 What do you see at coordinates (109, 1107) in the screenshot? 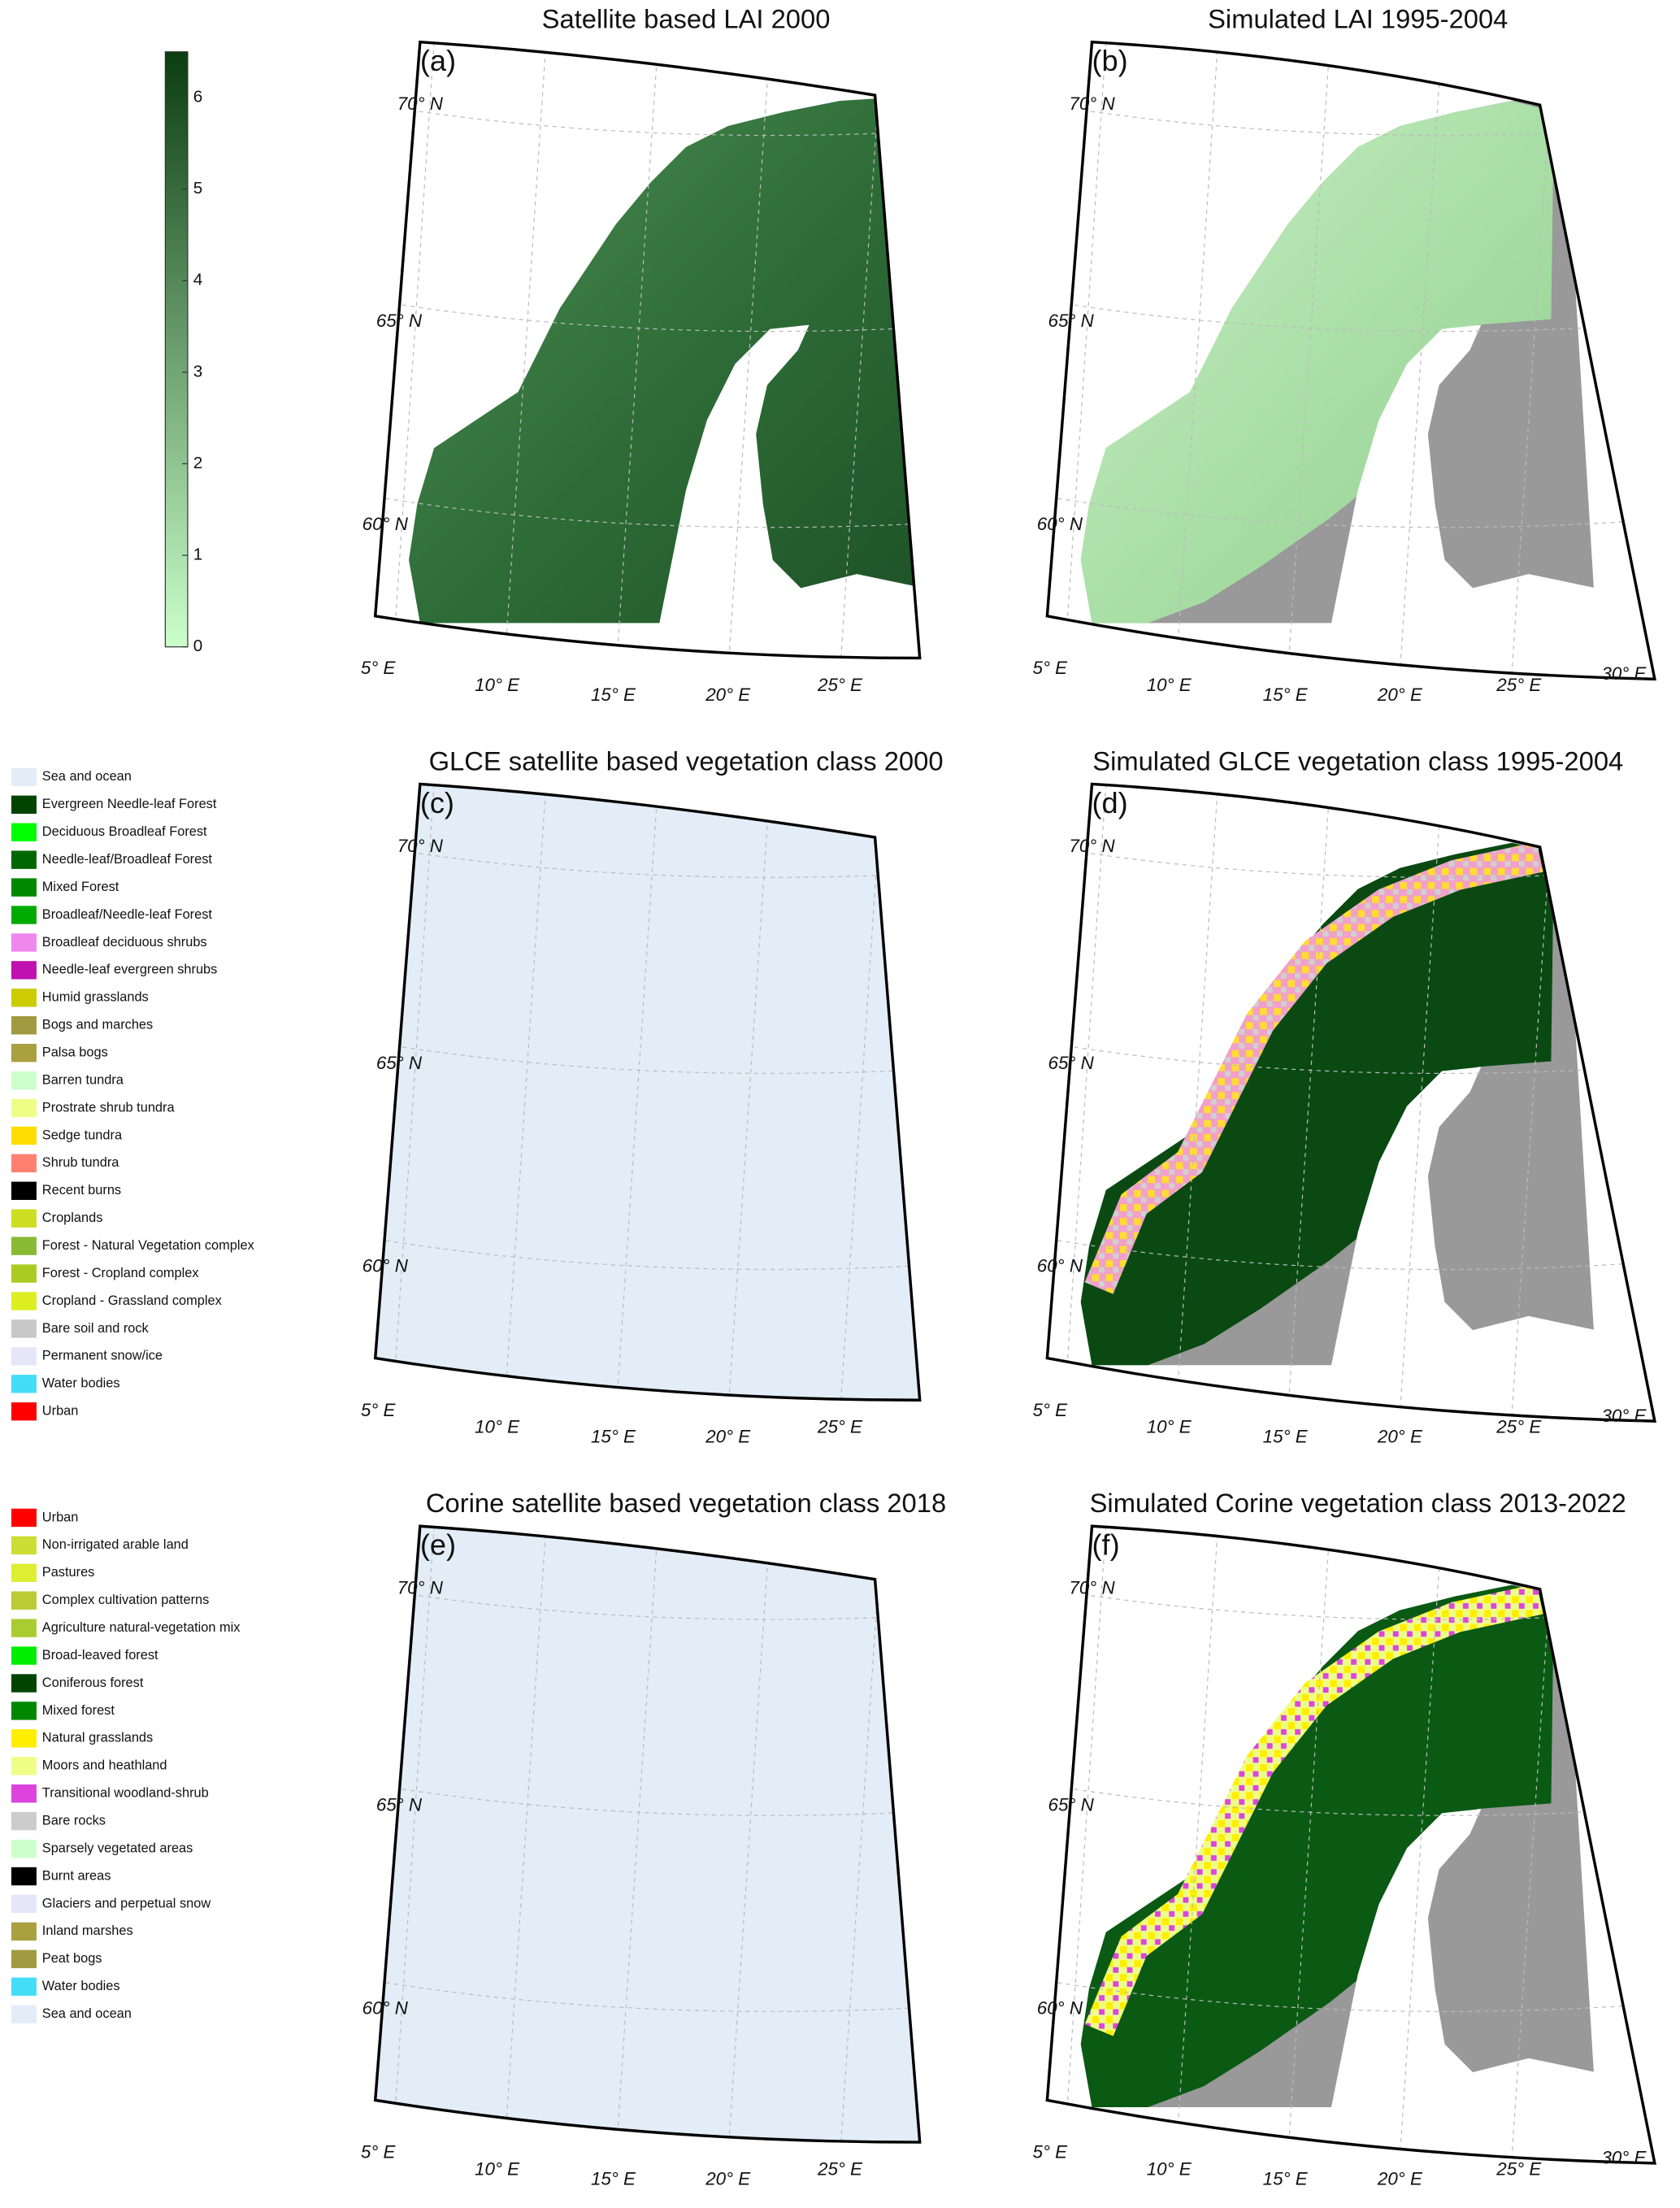
I see `legend-label: Prostrate shrub tundra` at bounding box center [109, 1107].